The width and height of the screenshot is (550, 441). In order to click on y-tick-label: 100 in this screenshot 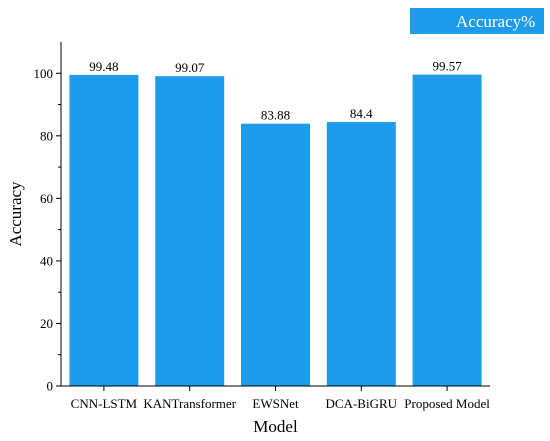, I will do `click(44, 73)`.